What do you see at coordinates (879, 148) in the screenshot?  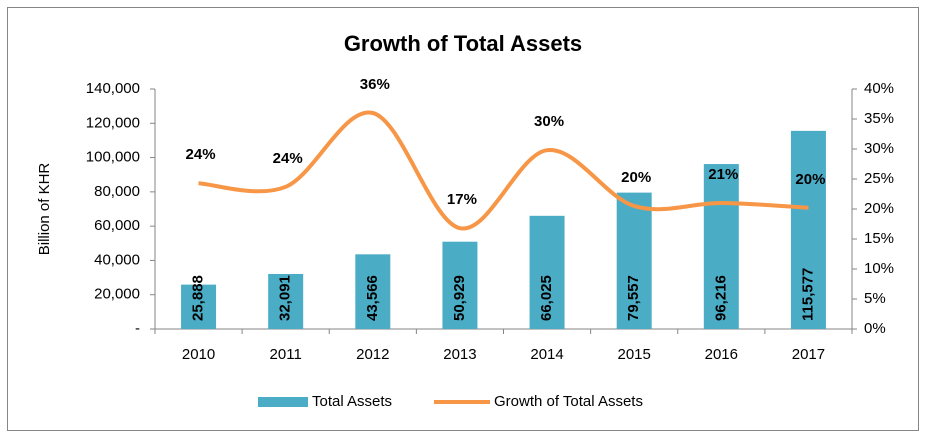 I see `y2-tick-label: 30%` at bounding box center [879, 148].